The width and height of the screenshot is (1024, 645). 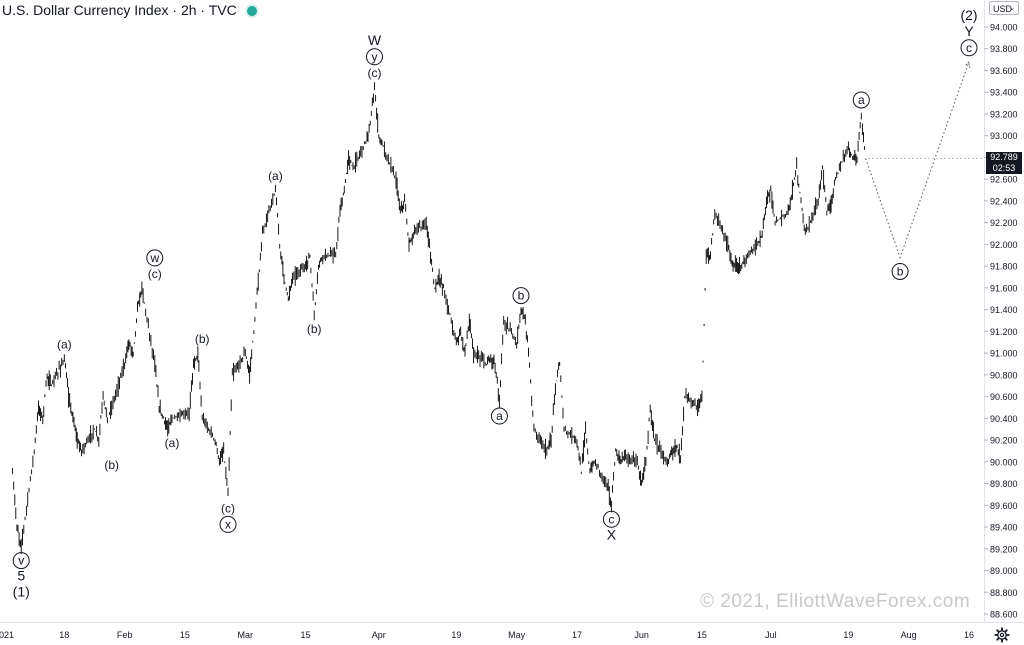 What do you see at coordinates (835, 601) in the screenshot?
I see `watermark: © 2021, ElliottWaveForex.com` at bounding box center [835, 601].